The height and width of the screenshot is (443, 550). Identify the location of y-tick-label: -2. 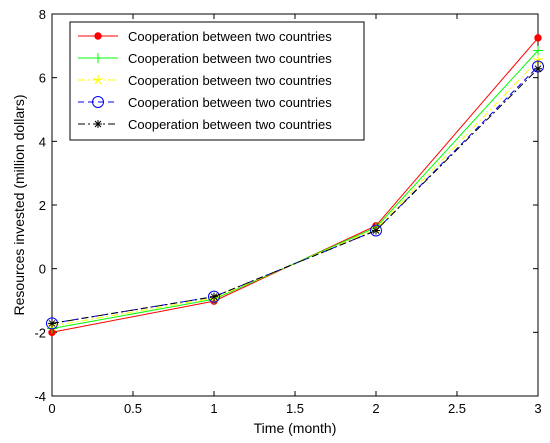
(40, 332).